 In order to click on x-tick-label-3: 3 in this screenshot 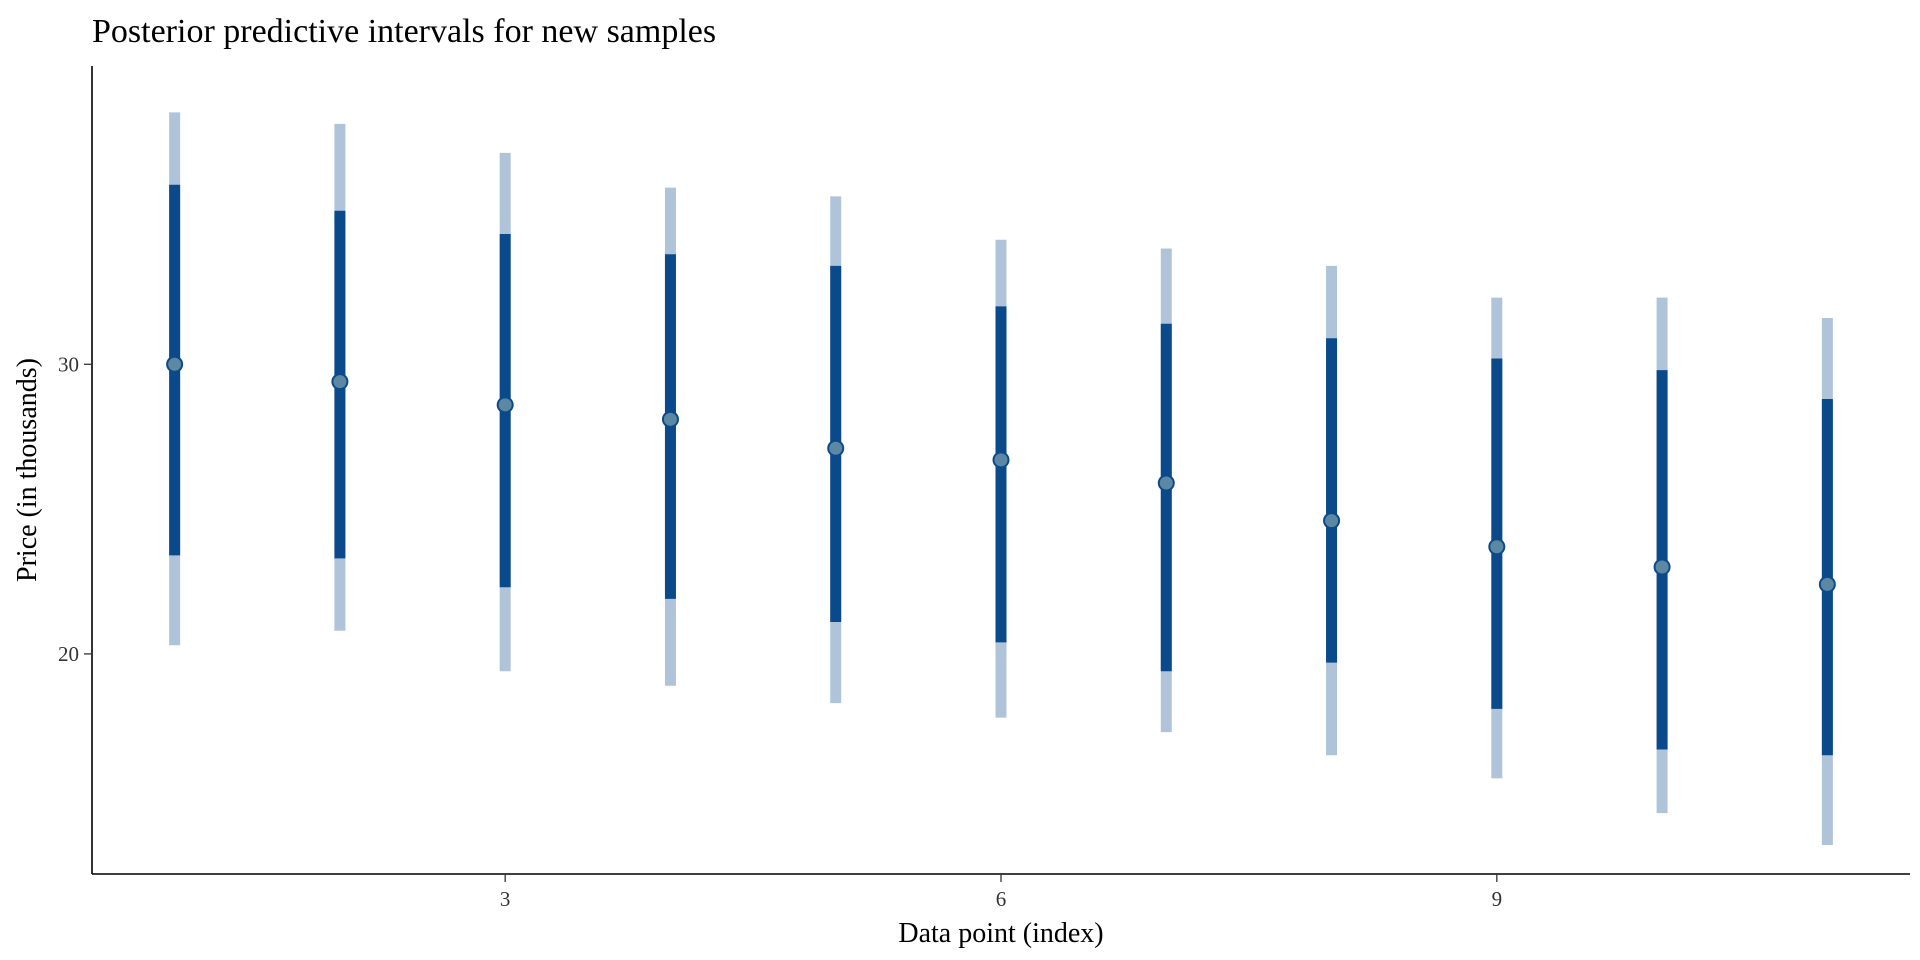, I will do `click(505, 899)`.